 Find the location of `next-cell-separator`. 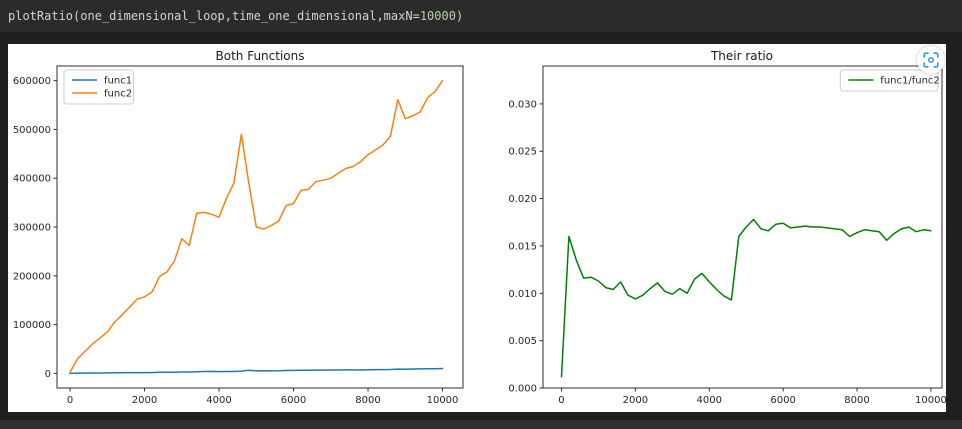

next-cell-separator is located at coordinates (481, 424).